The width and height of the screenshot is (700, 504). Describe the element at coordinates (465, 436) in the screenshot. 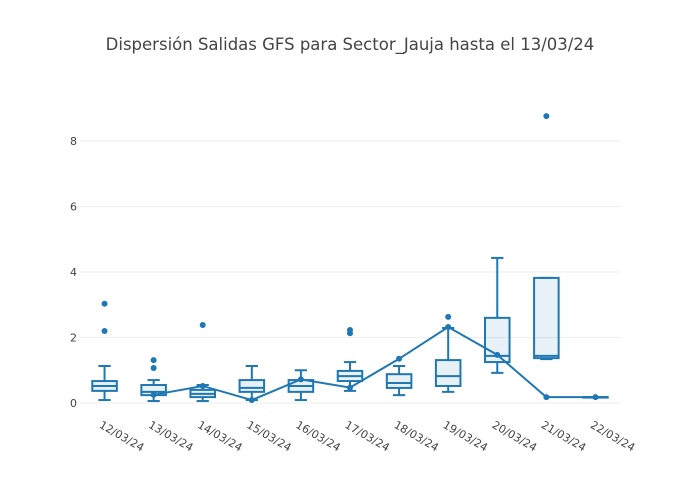

I see `x-tick-label: 19/03/24` at that location.